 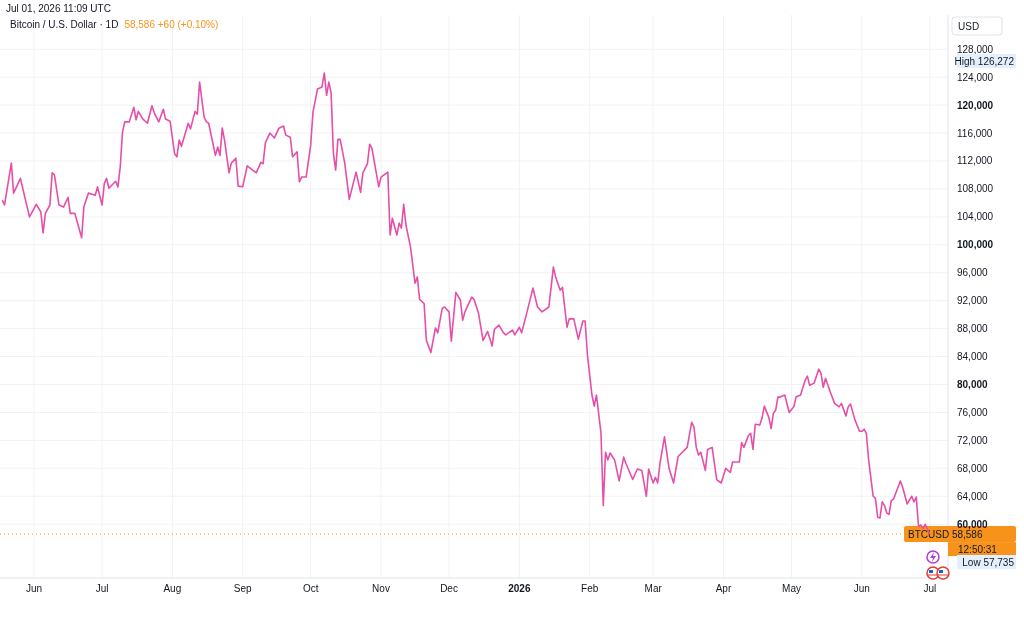 What do you see at coordinates (973, 357) in the screenshot?
I see `y-tick-label: 84,000` at bounding box center [973, 357].